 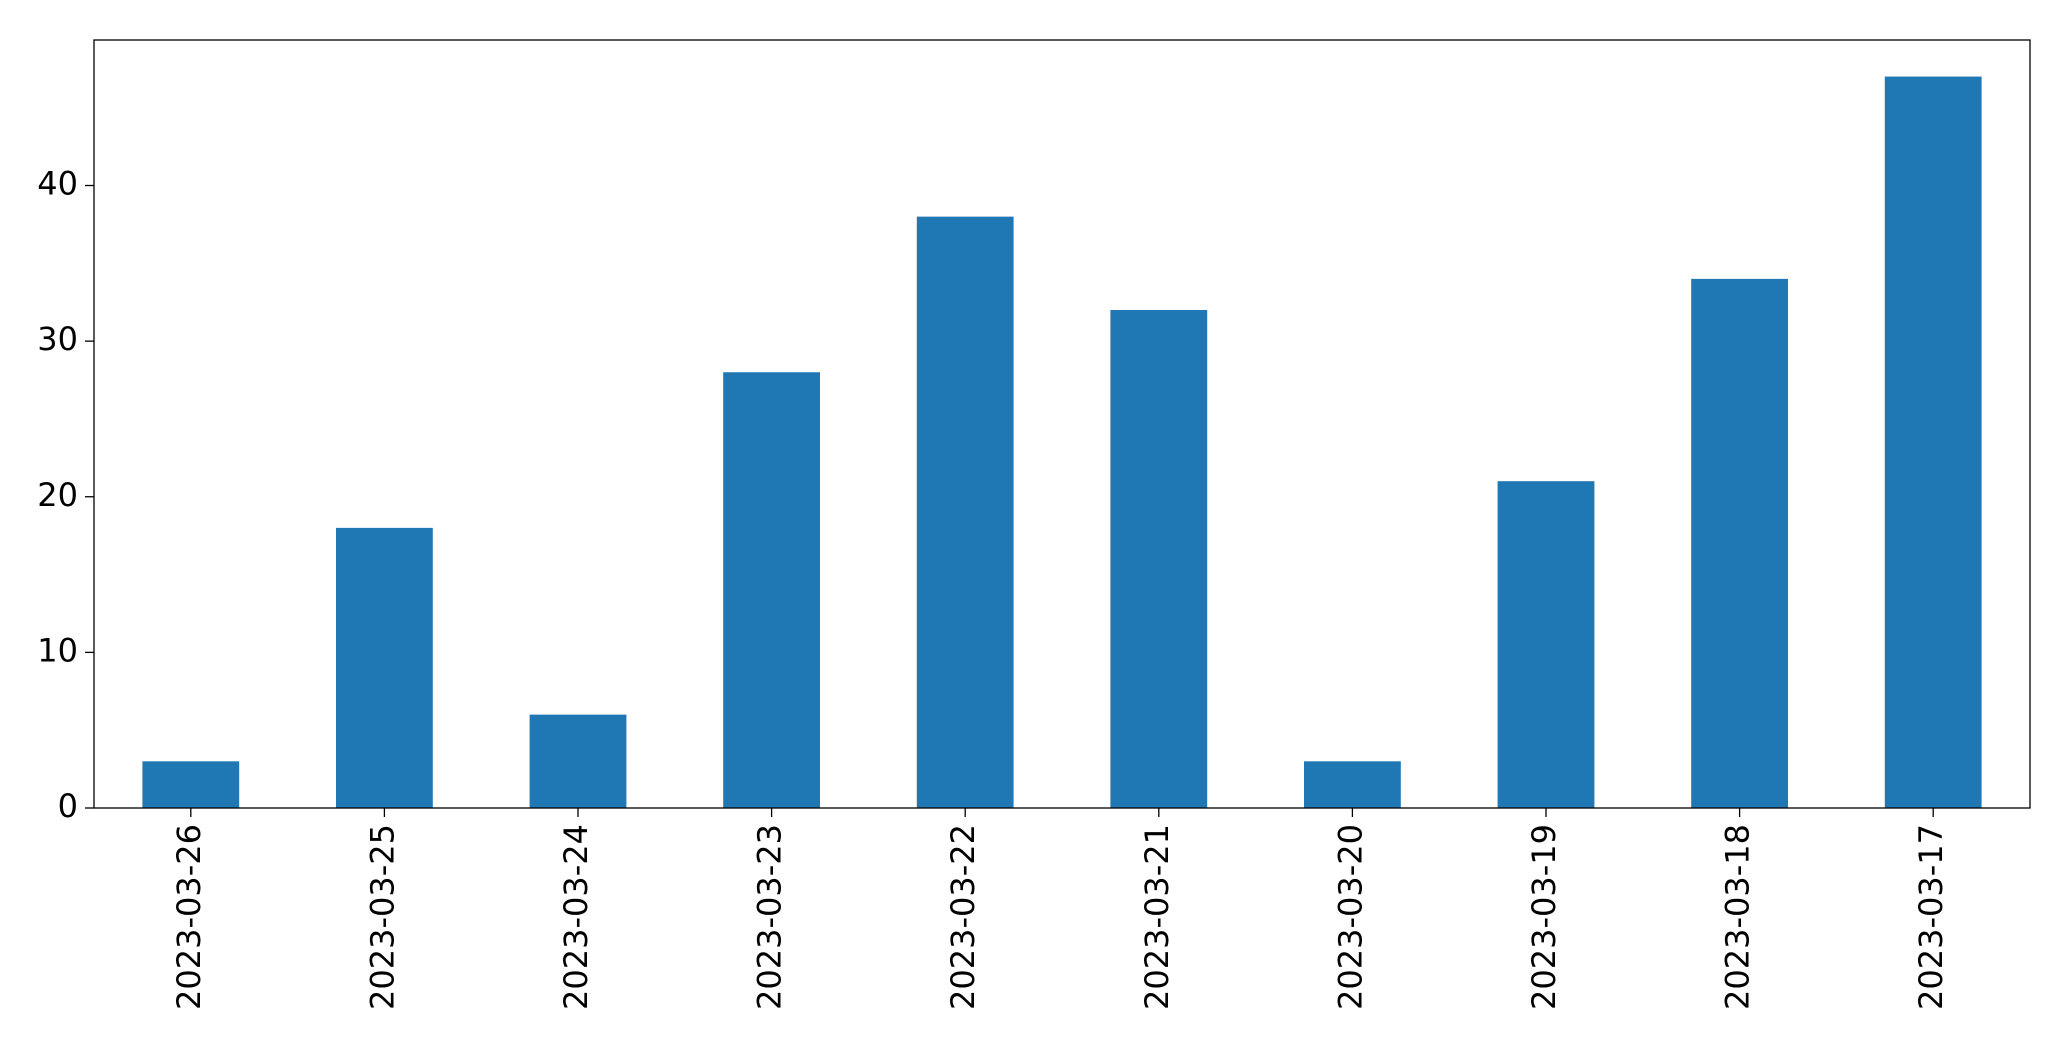 What do you see at coordinates (1931, 917) in the screenshot?
I see `x-tick-label: 2023-03-17` at bounding box center [1931, 917].